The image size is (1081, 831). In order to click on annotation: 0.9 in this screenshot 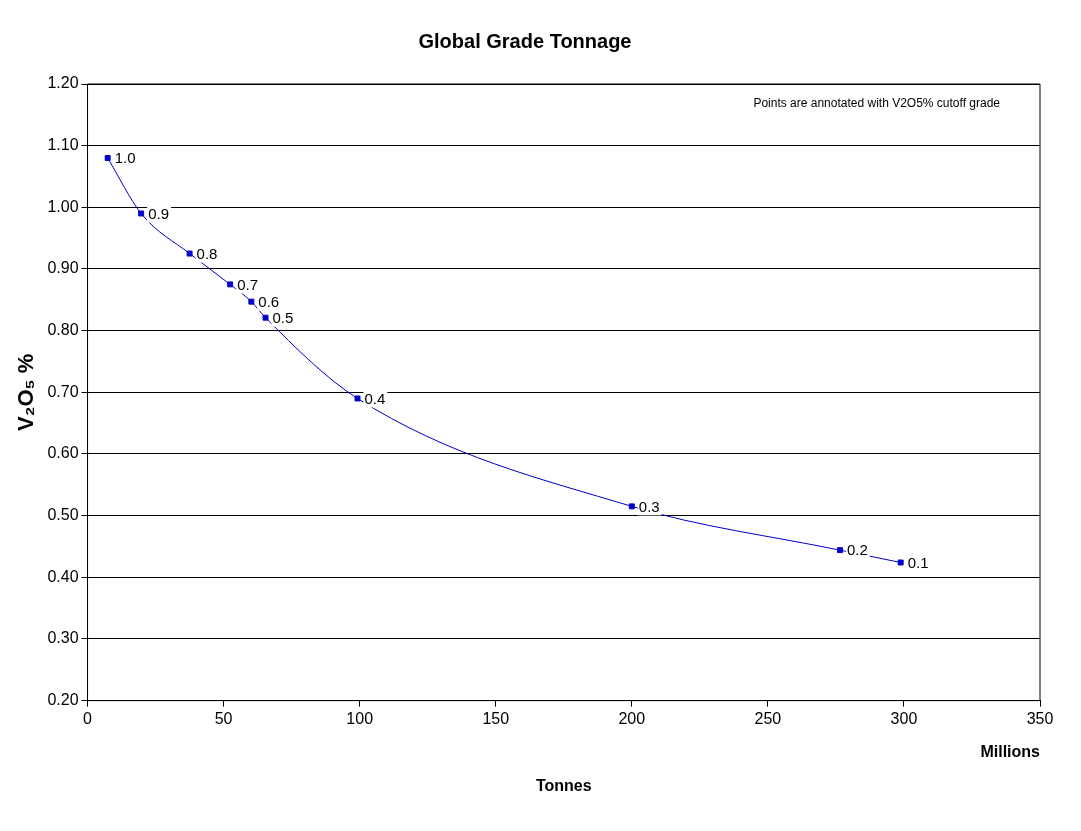, I will do `click(159, 213)`.